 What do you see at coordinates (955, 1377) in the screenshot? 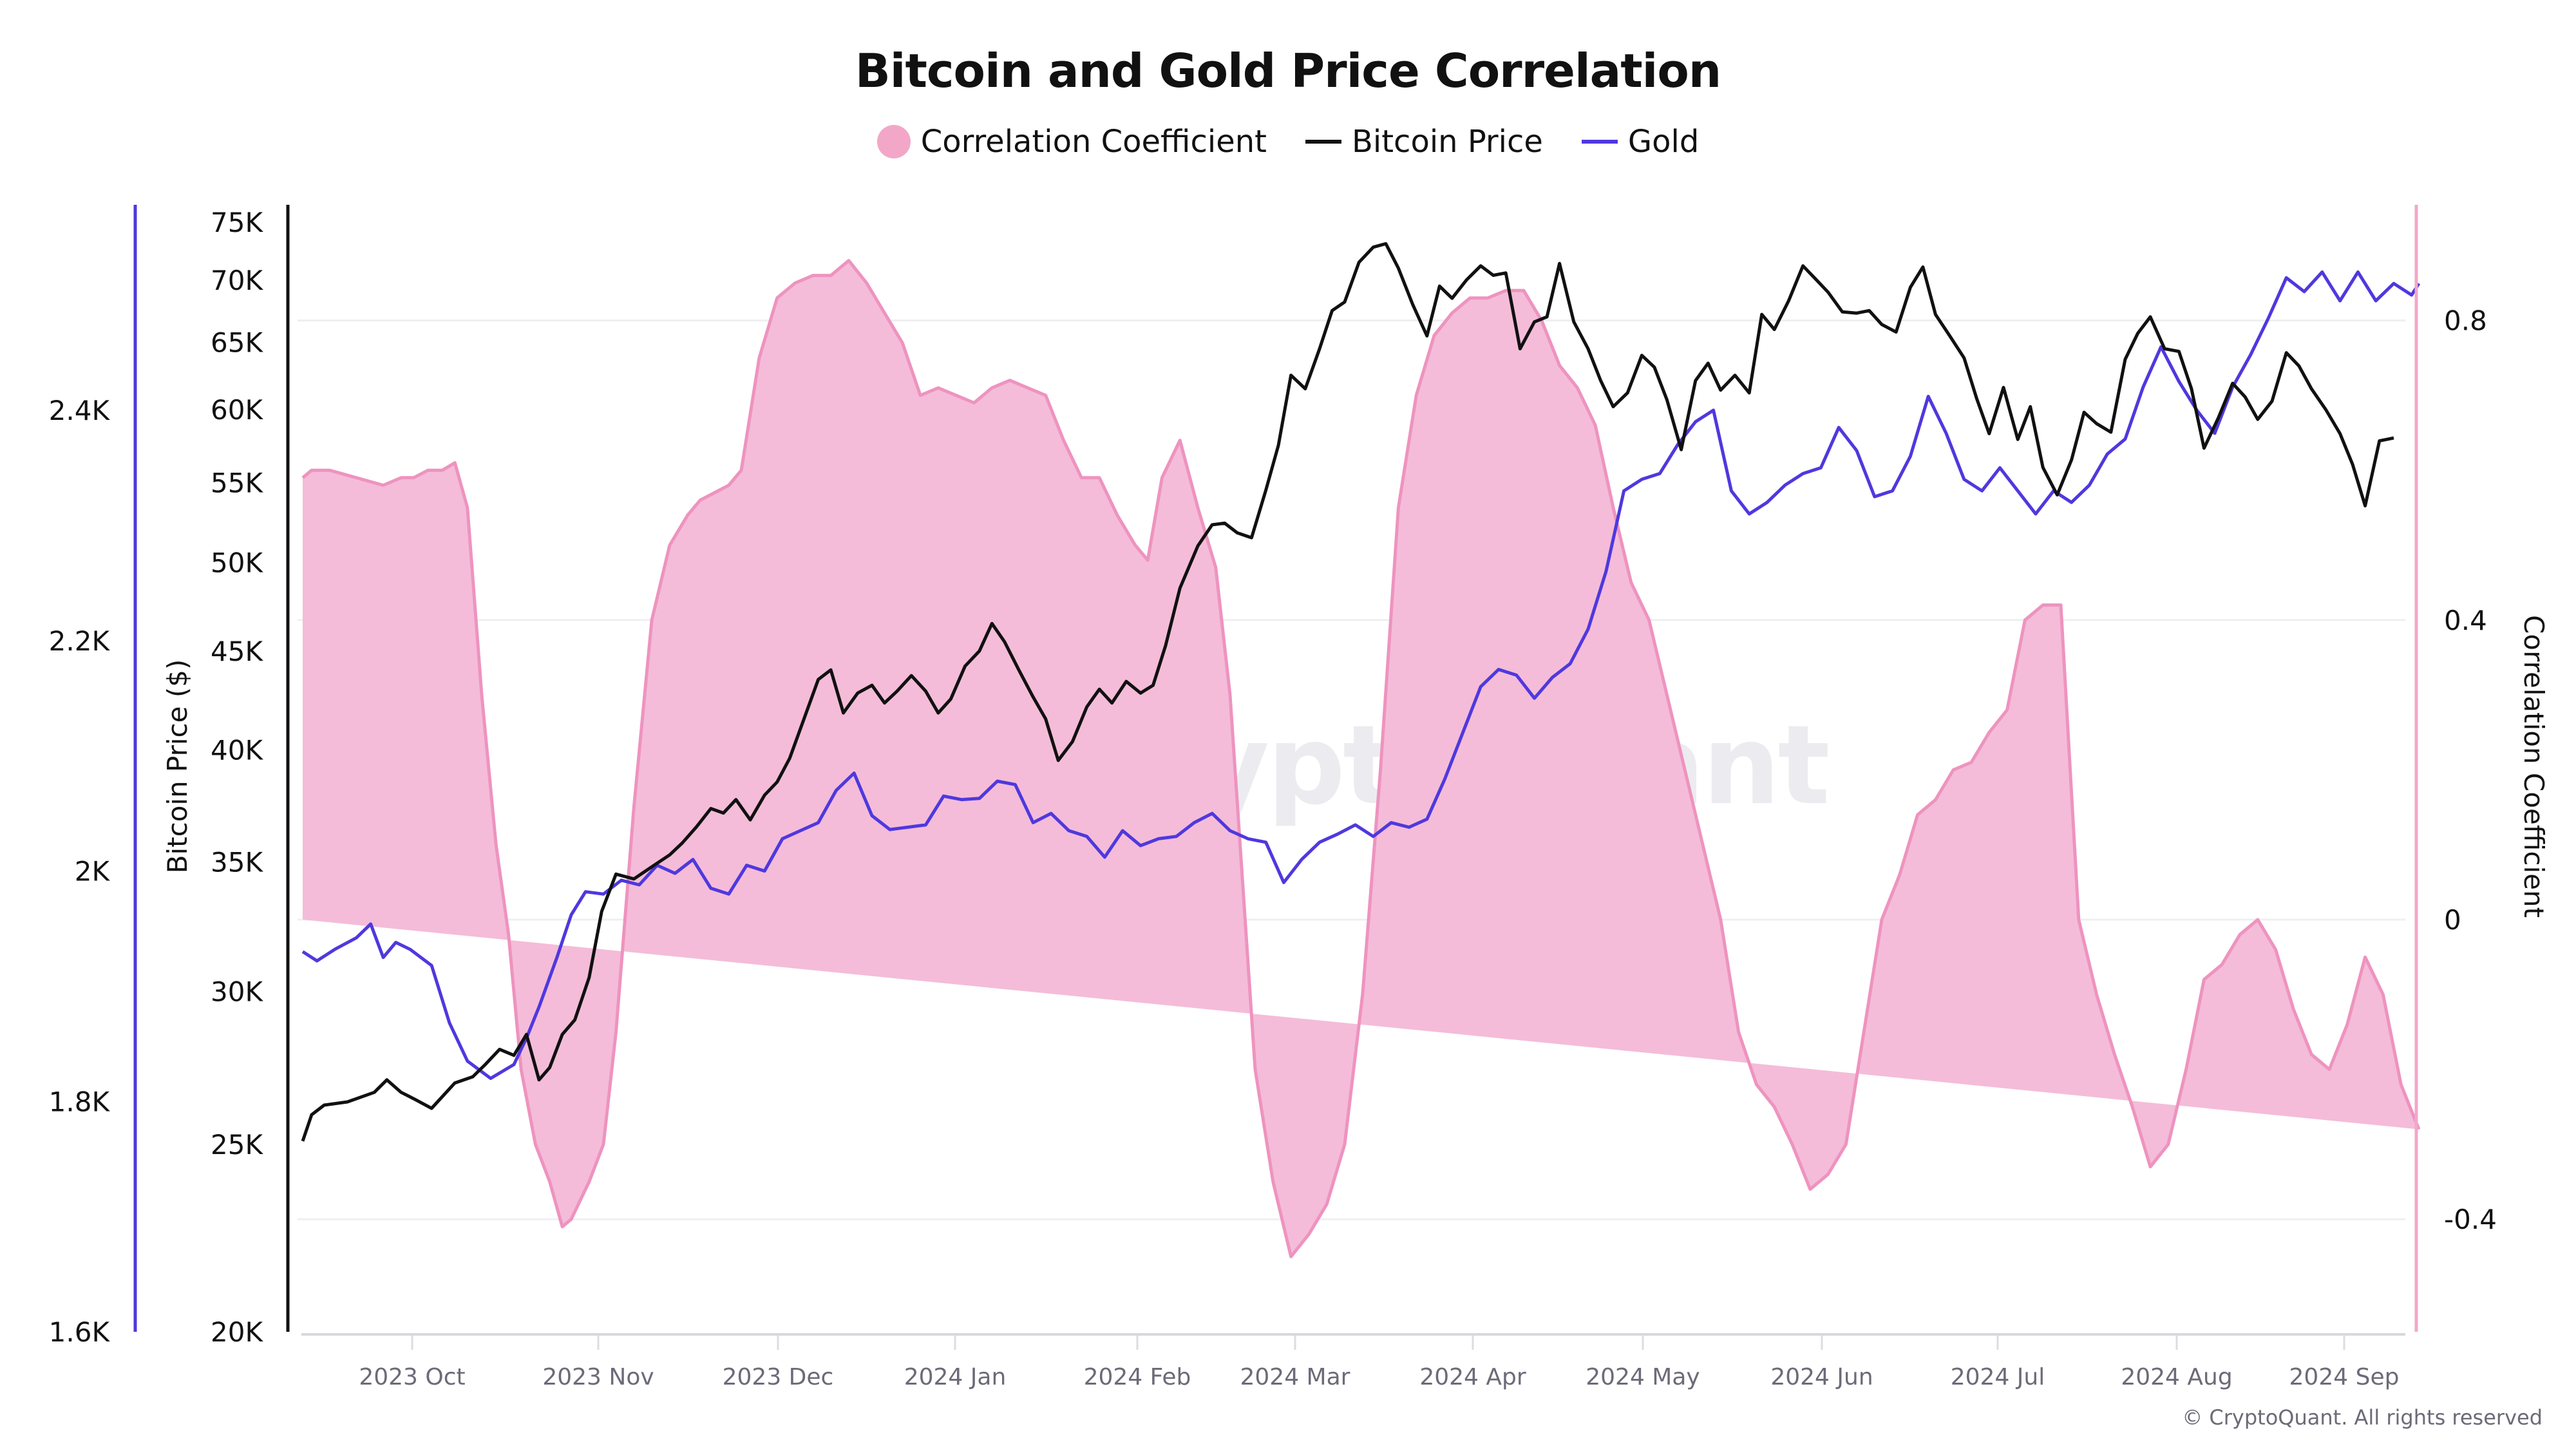
I see `x-tick-label: 2024 Jan` at bounding box center [955, 1377].